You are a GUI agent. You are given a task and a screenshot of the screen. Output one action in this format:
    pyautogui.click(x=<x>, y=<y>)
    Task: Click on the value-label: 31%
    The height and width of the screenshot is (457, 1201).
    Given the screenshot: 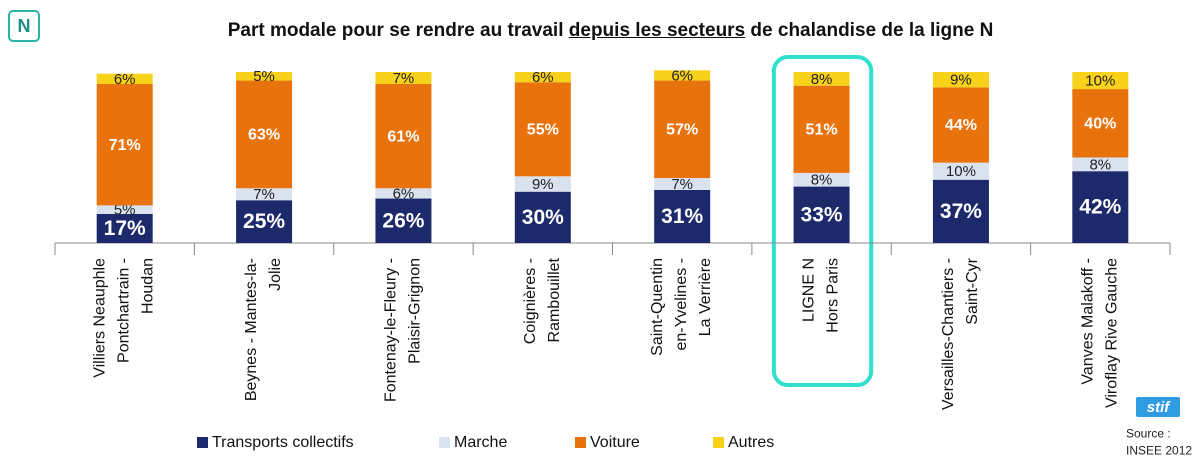 What is the action you would take?
    pyautogui.click(x=682, y=216)
    